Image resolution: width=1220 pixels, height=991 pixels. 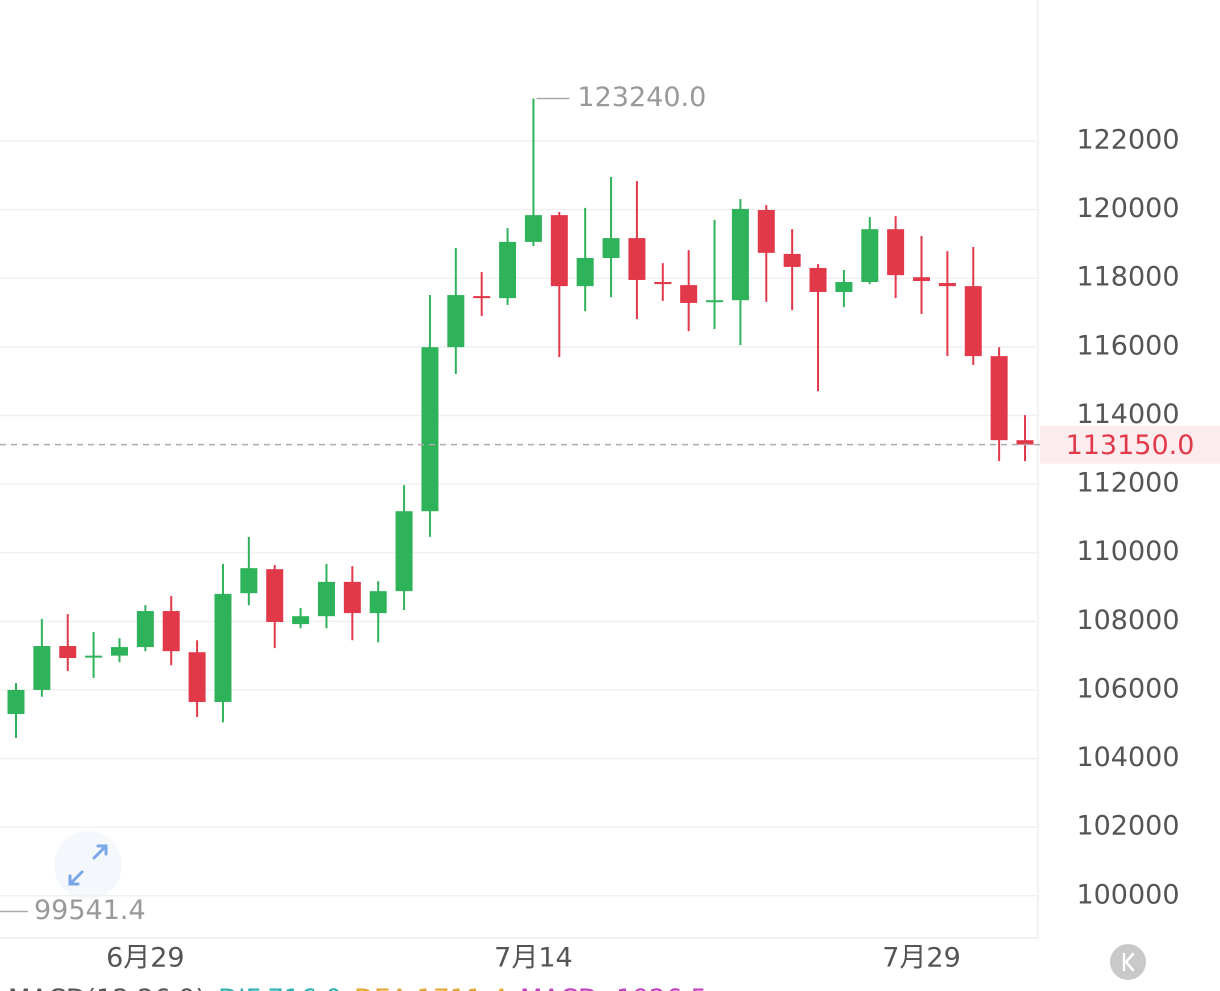 What do you see at coordinates (1127, 277) in the screenshot?
I see `y-tick-label: 118000` at bounding box center [1127, 277].